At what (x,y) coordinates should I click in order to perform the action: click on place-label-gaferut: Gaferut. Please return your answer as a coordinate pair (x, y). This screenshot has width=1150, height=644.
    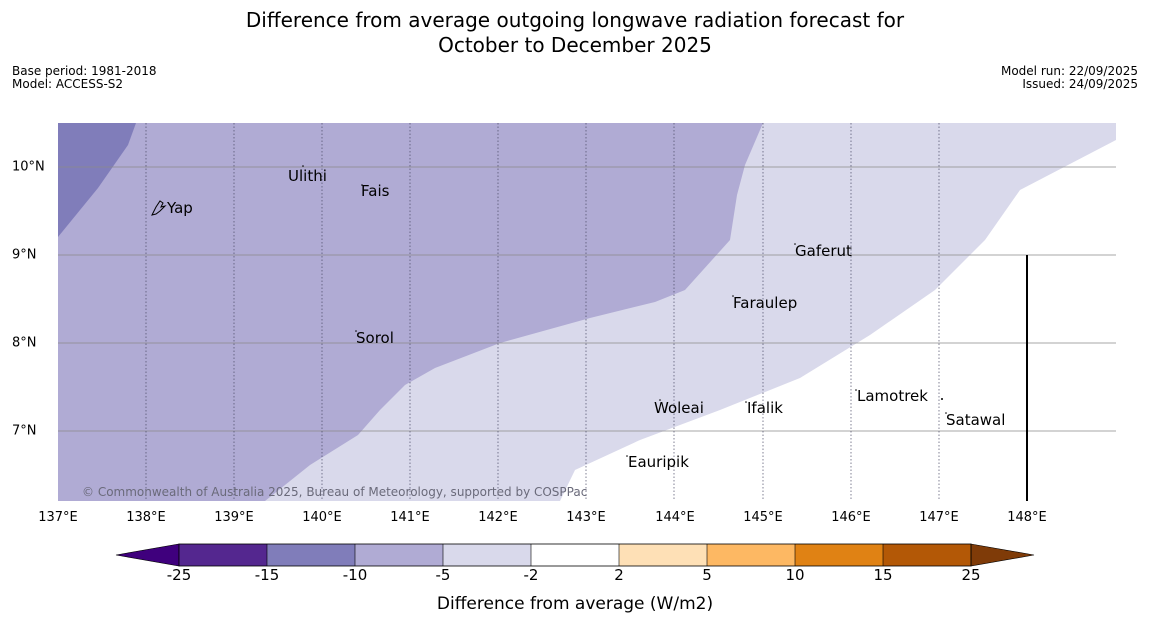
    Looking at the image, I should click on (823, 251).